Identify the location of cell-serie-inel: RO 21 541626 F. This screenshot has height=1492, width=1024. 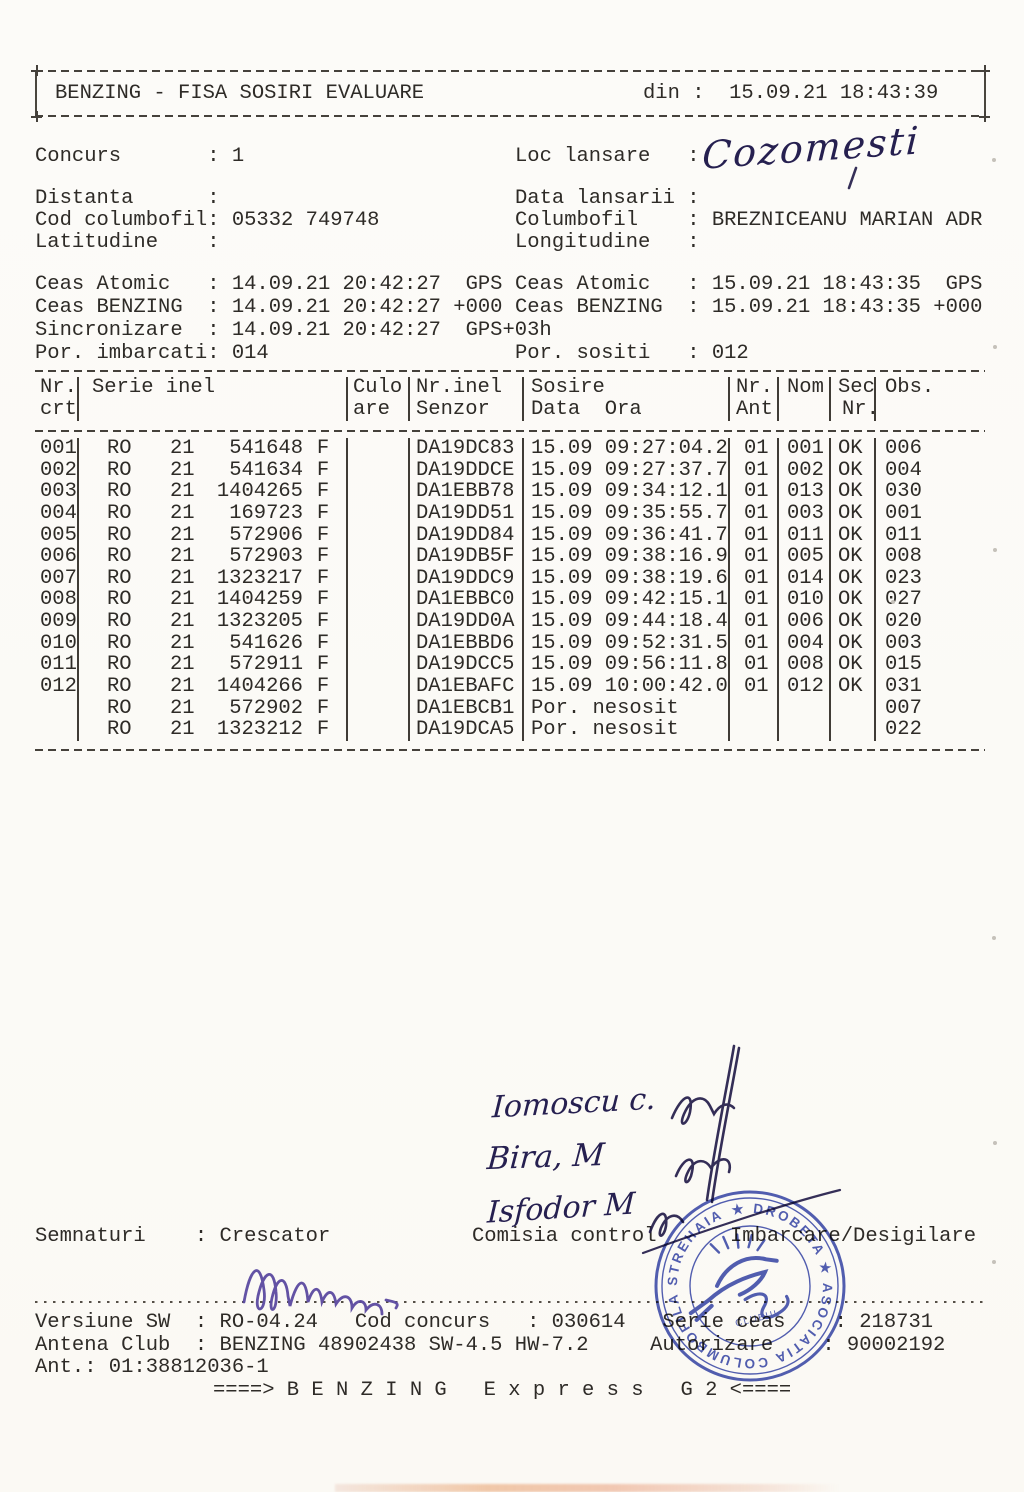
(211, 643).